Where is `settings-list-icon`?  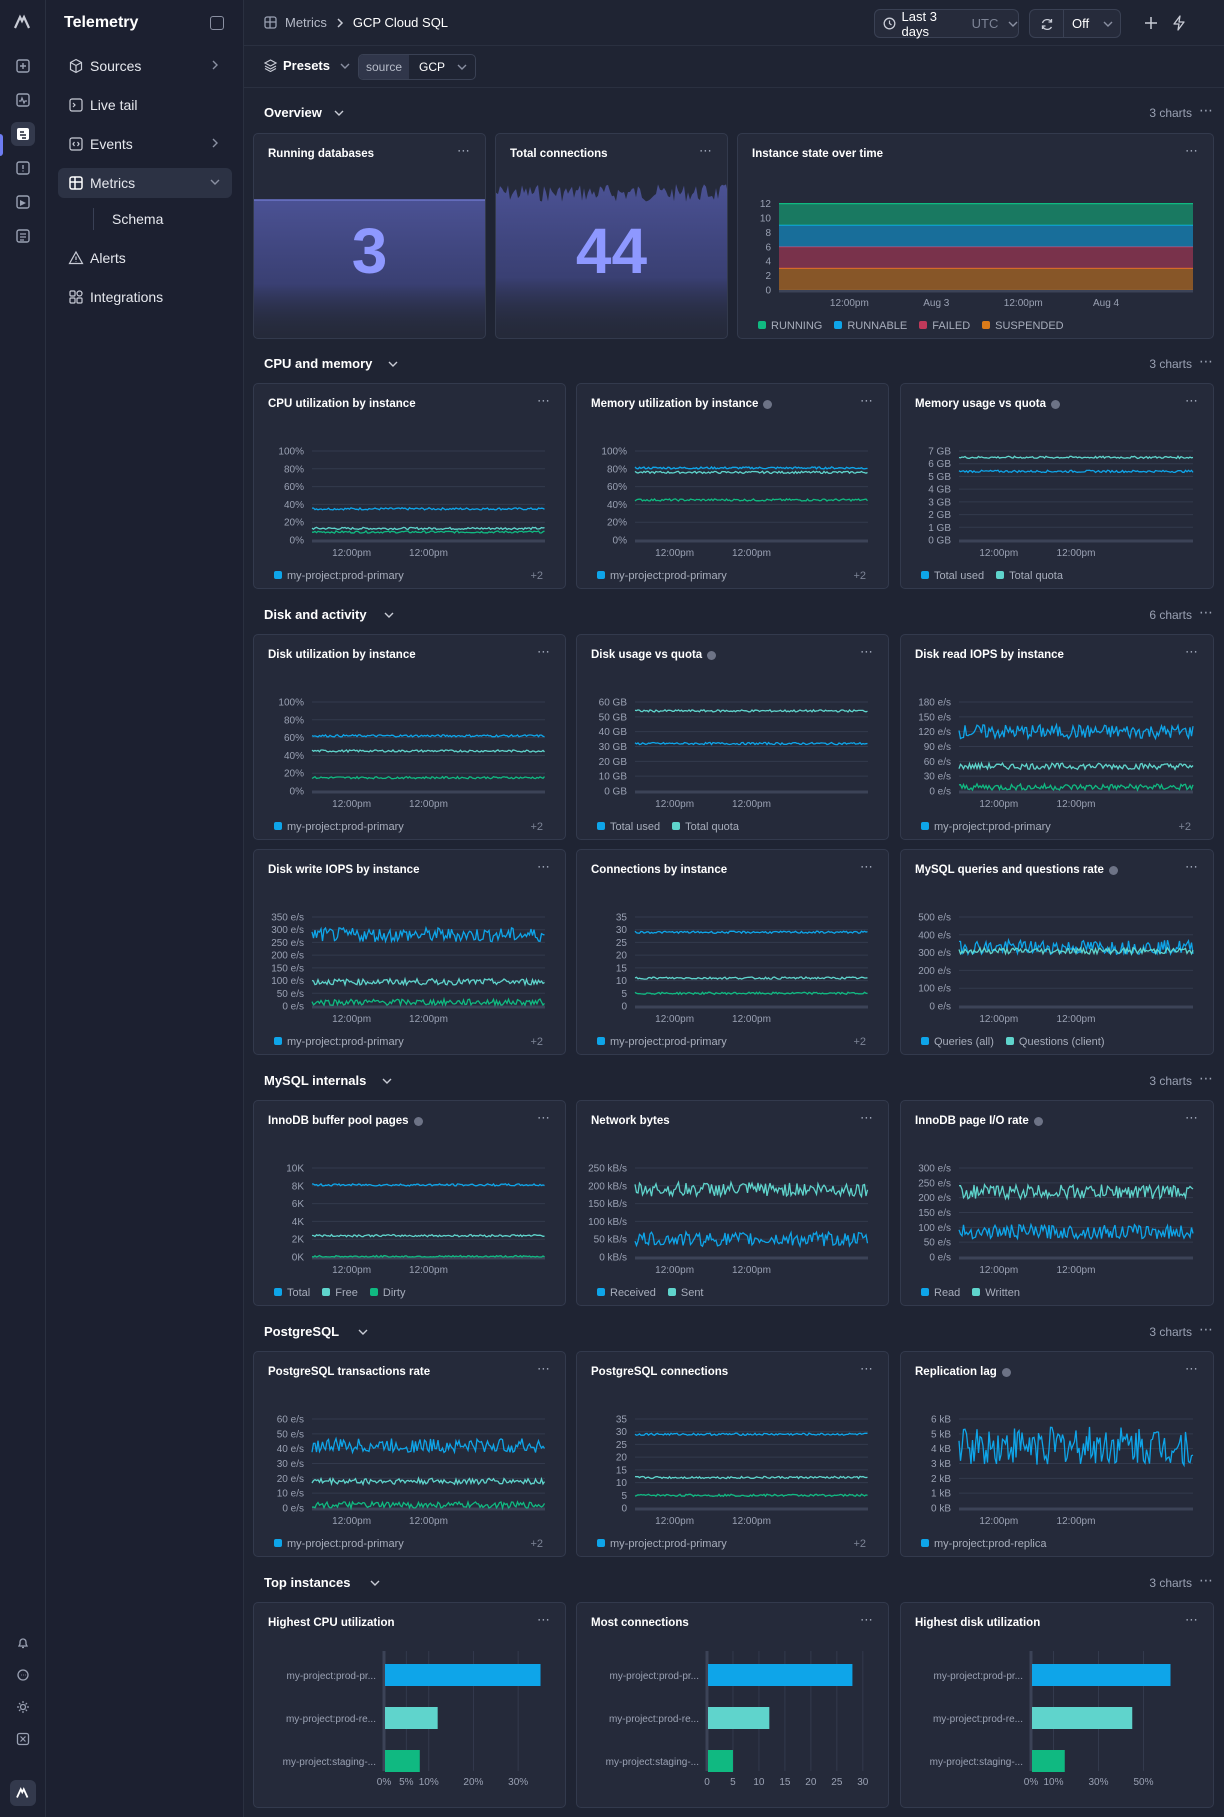 settings-list-icon is located at coordinates (23, 236).